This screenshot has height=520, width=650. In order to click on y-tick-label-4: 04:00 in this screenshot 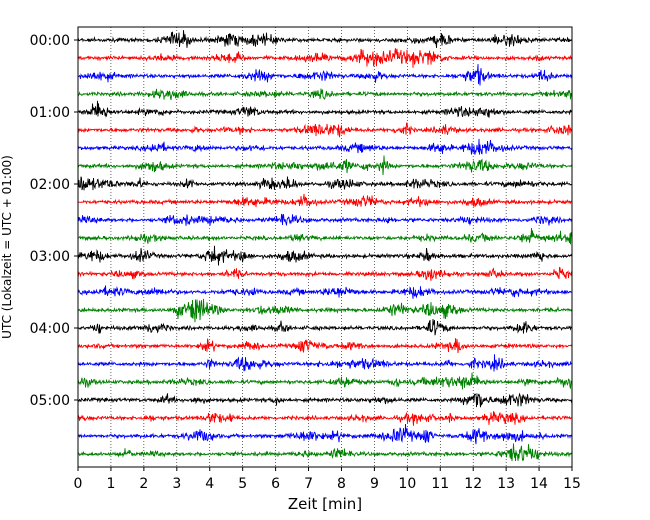, I will do `click(50, 329)`.